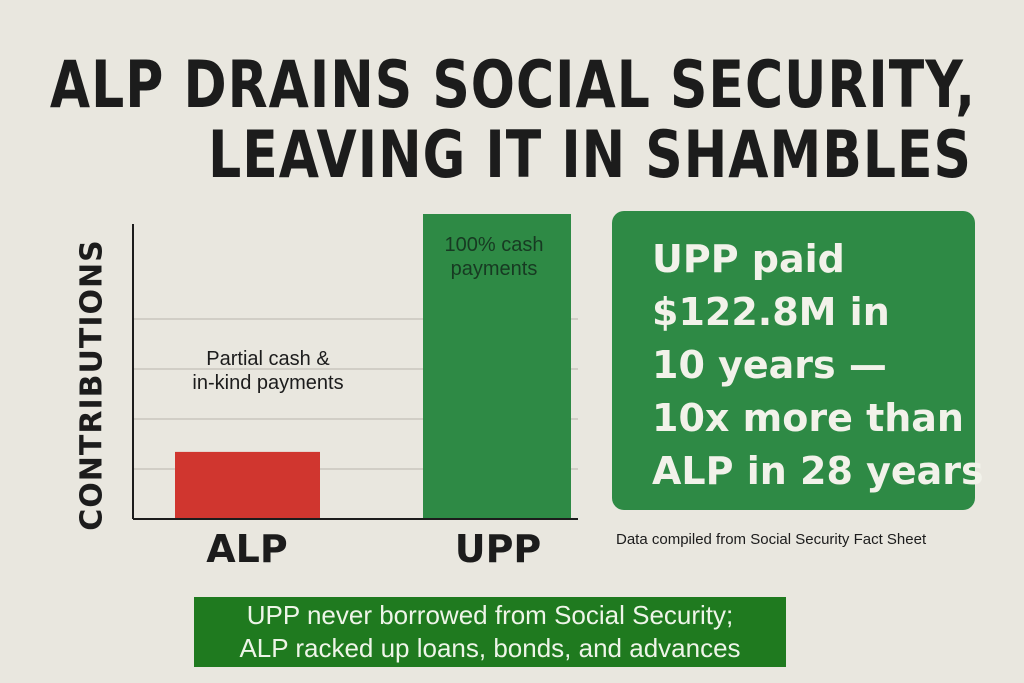  Describe the element at coordinates (268, 383) in the screenshot. I see `alp-annotation-line-2: in-kind payments` at that location.